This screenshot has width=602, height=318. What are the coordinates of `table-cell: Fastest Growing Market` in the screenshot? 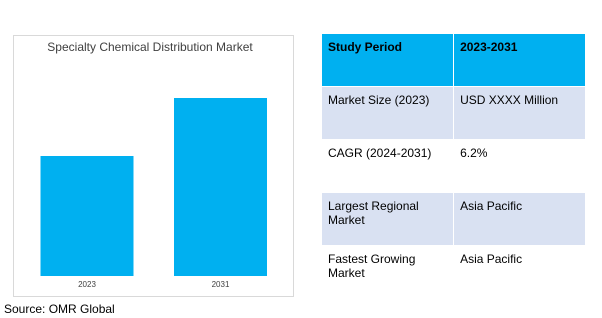 It's located at (387, 272).